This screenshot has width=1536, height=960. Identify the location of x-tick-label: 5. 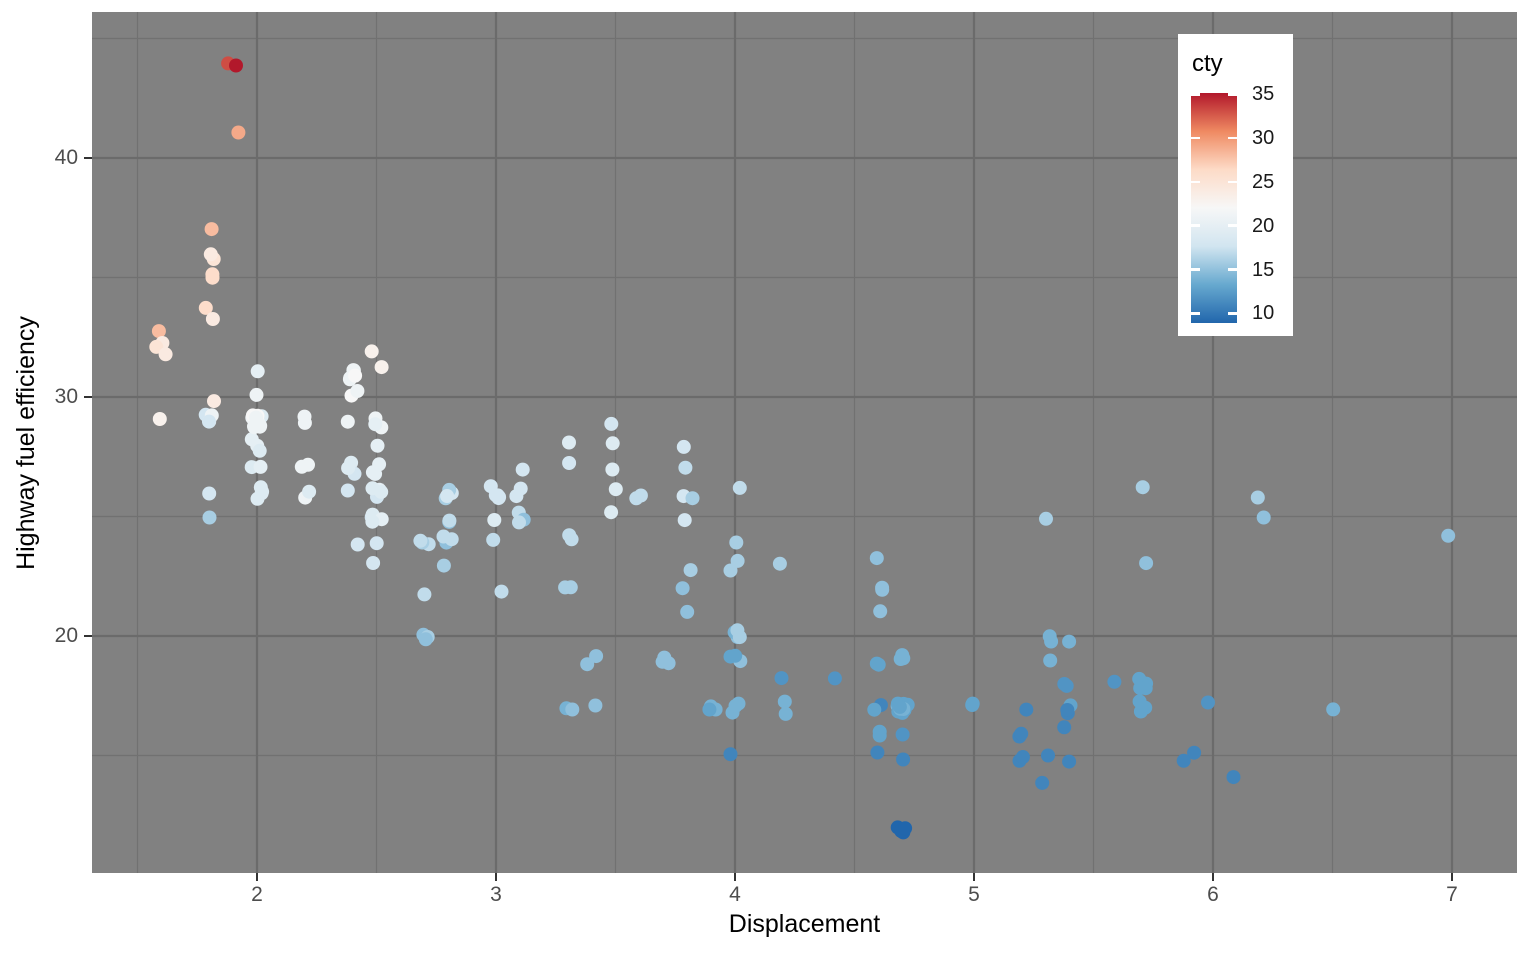
(974, 894).